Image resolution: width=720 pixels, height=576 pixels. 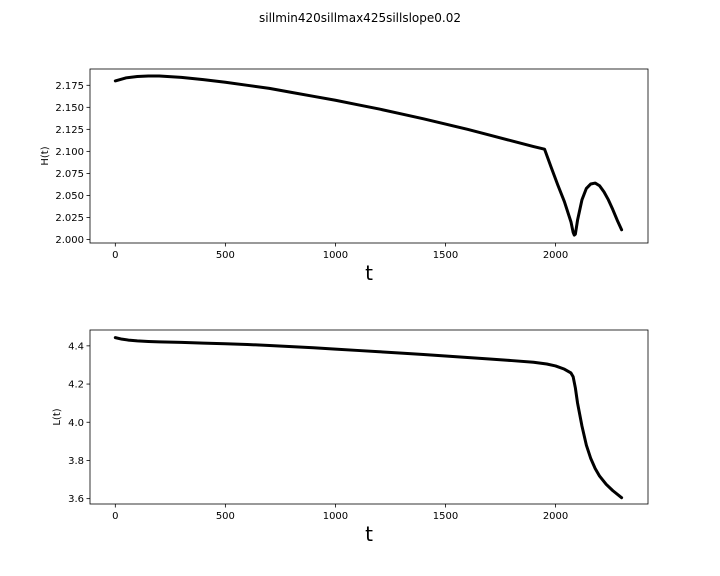 What do you see at coordinates (45, 155) in the screenshot?
I see `top-y-axis-label: H(t)` at bounding box center [45, 155].